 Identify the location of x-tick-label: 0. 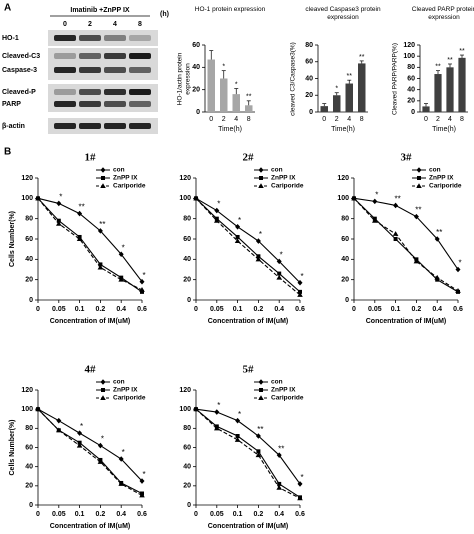
(38, 514).